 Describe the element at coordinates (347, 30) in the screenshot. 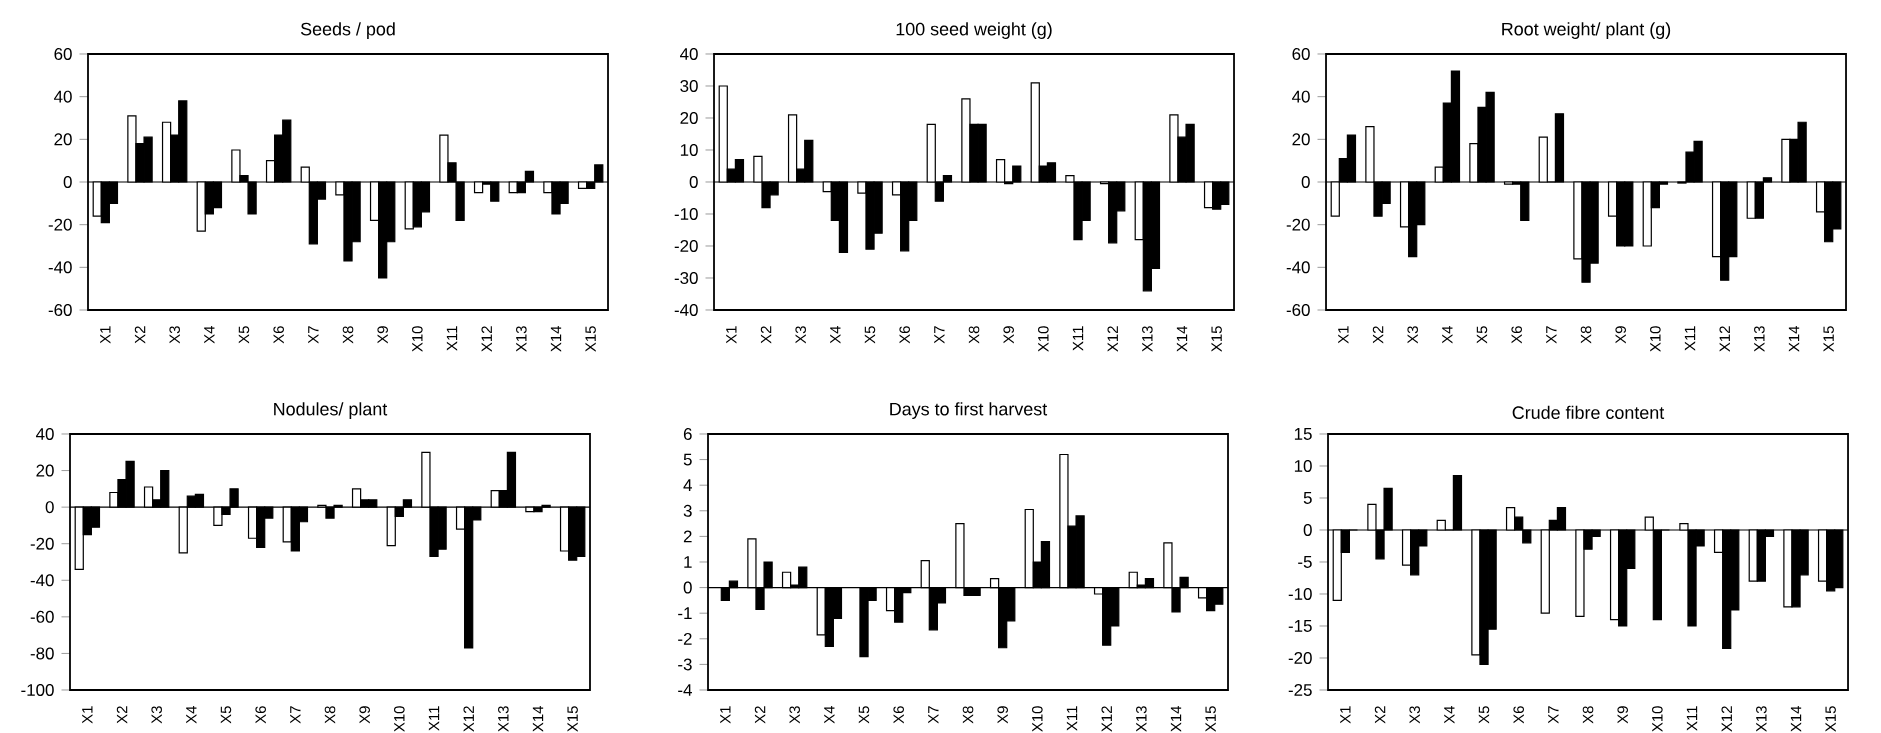

I see `chart-title: Seeds / pod` at that location.